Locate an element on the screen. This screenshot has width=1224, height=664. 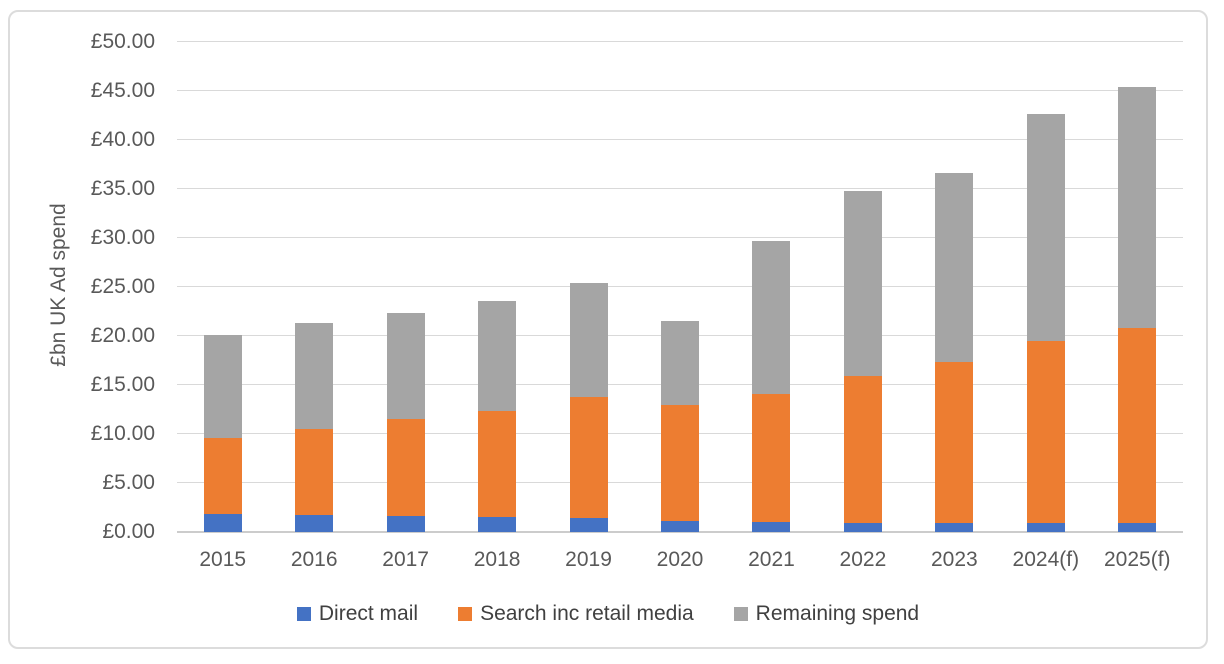
bar-2020-direct-mail is located at coordinates (680, 526).